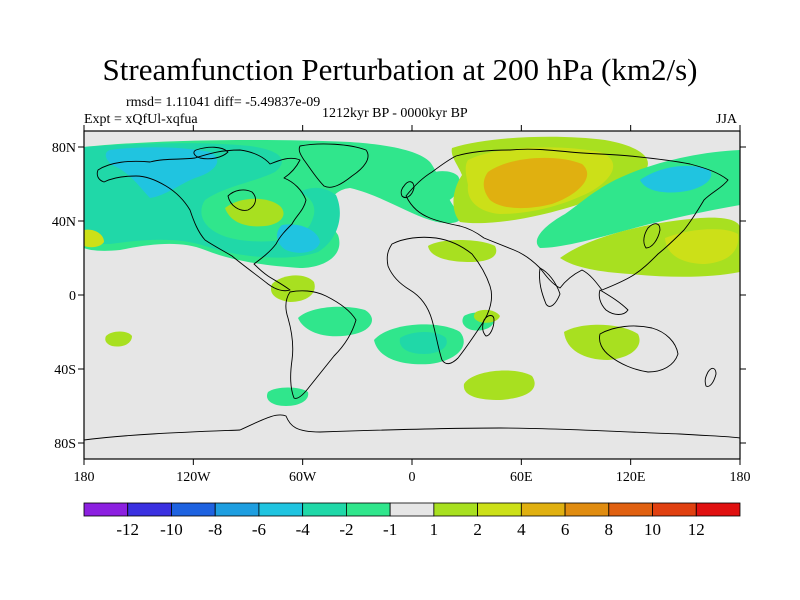 The width and height of the screenshot is (800, 600). I want to click on season-label: JJA, so click(727, 119).